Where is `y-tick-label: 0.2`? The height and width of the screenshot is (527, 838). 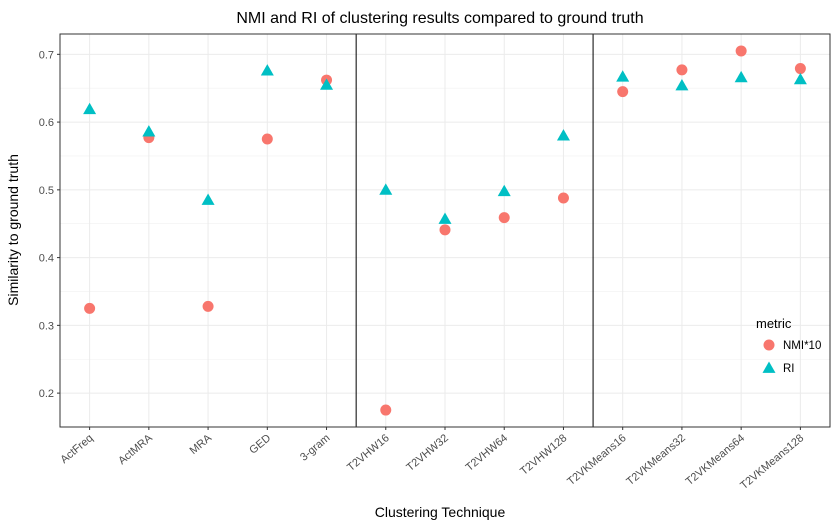
y-tick-label: 0.2 is located at coordinates (46, 394).